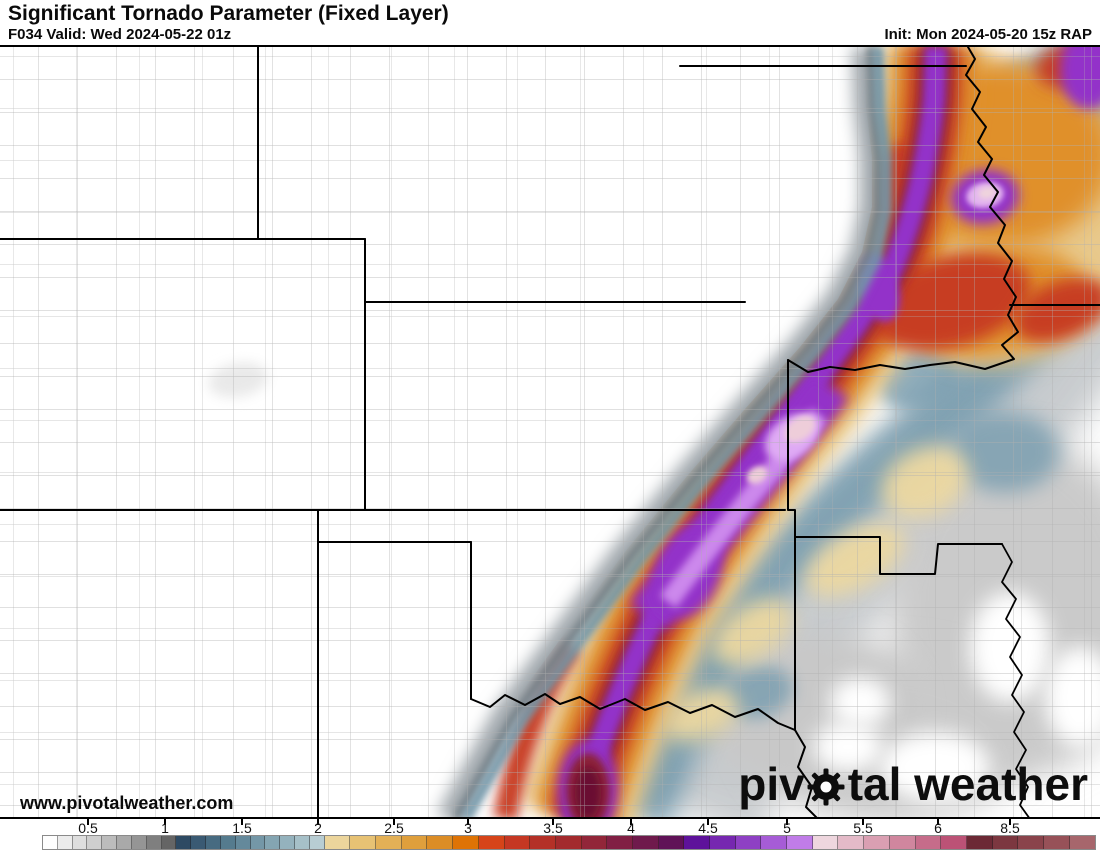  What do you see at coordinates (127, 803) in the screenshot?
I see `watermark-url: www.pivotalweather.com` at bounding box center [127, 803].